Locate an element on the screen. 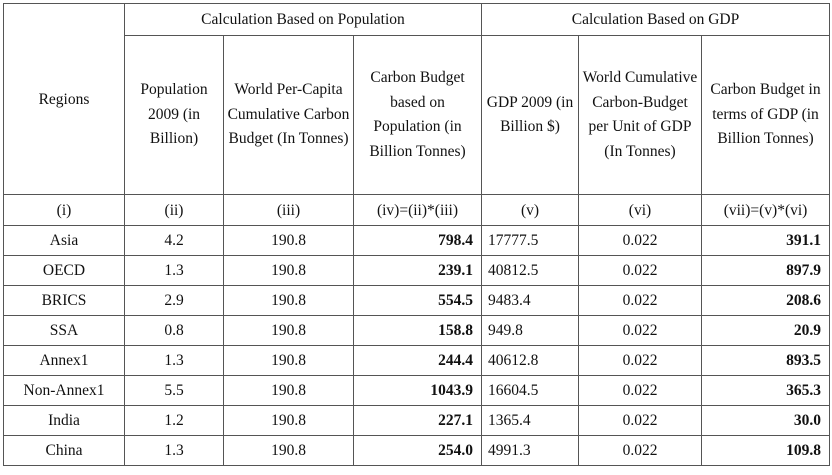  gdp-budget-cell: 365.3 is located at coordinates (765, 390).